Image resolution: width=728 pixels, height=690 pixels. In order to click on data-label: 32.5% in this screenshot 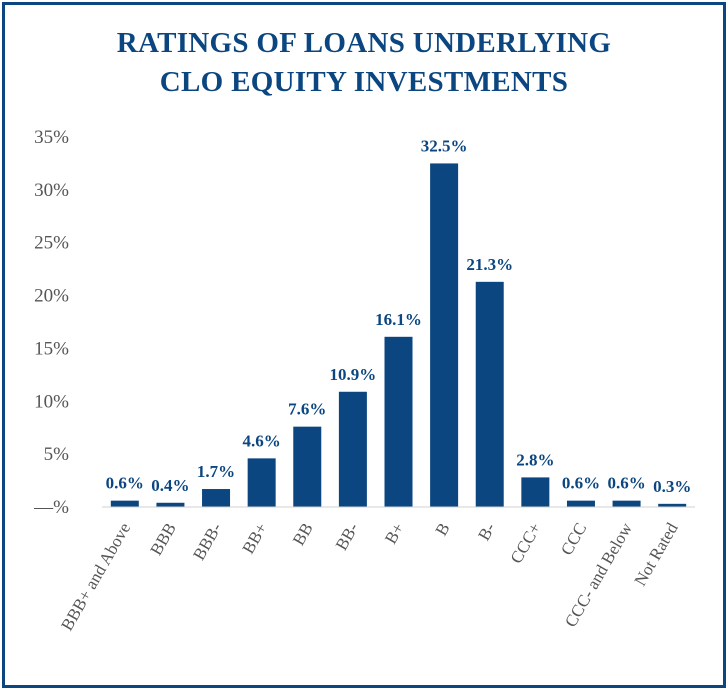, I will do `click(444, 145)`.